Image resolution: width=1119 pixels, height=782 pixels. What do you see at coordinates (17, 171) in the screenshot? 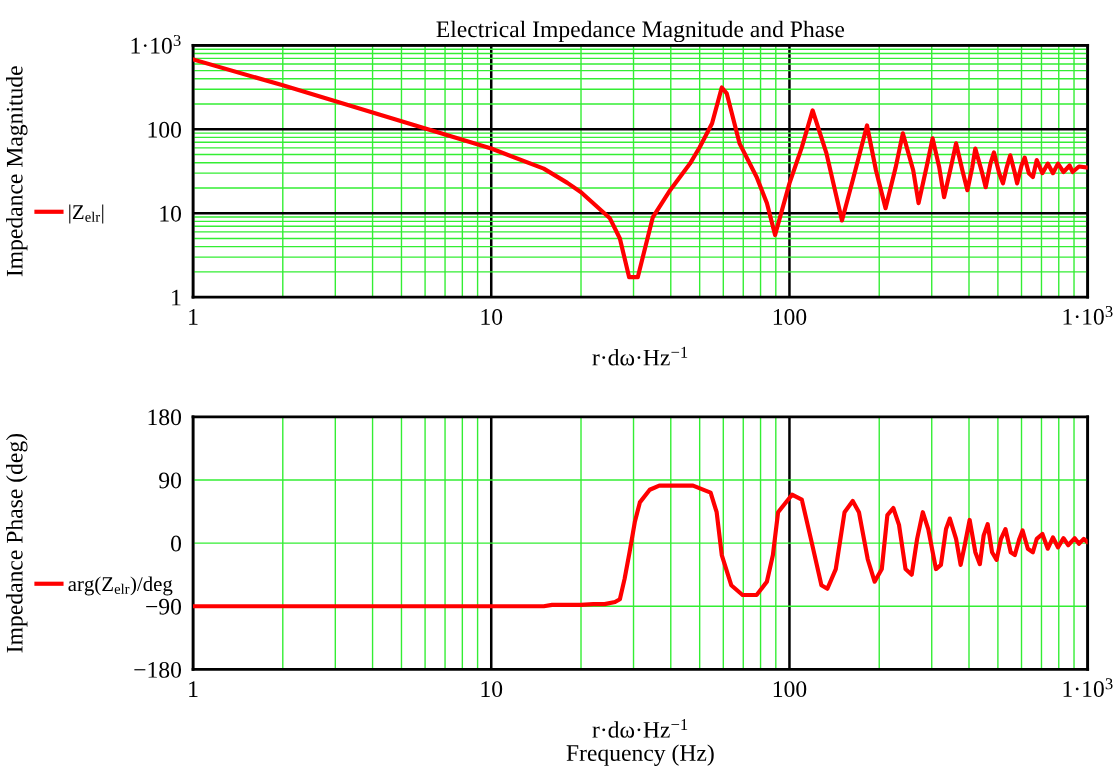
I see `y-axis-title: Impedance Magnitude` at bounding box center [17, 171].